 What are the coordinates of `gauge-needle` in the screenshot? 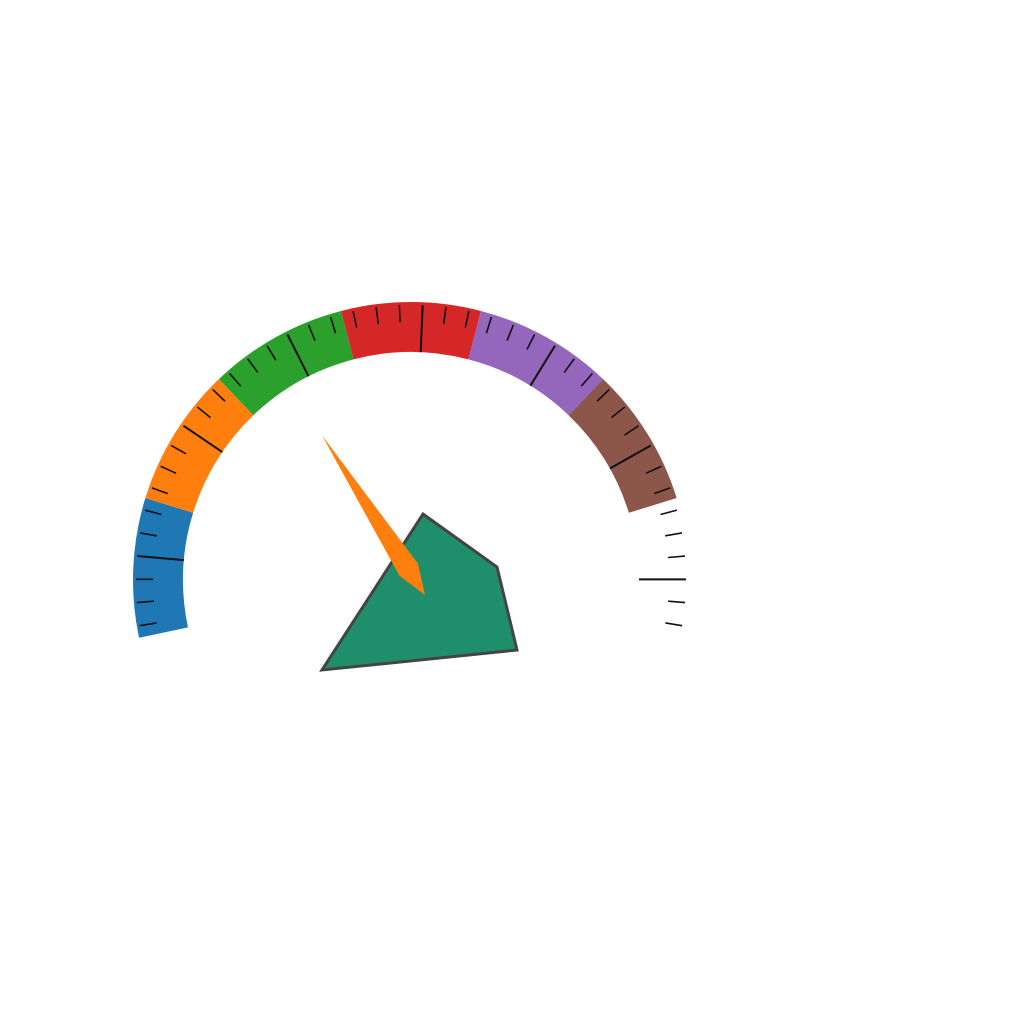 It's located at (373, 515).